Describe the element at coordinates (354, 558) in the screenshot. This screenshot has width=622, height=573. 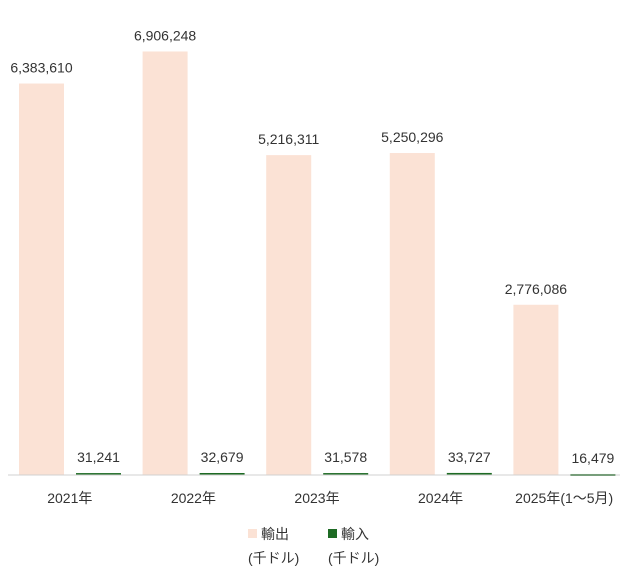
I see `legend-unit-import: (千ドル)` at that location.